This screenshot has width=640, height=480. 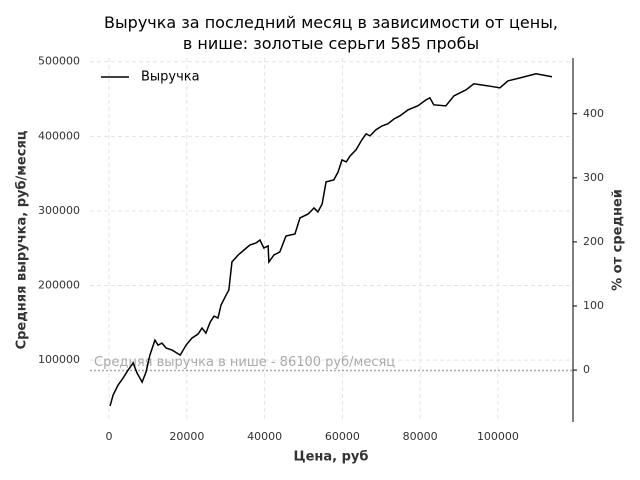 I want to click on y2-tick-label: 100, so click(x=593, y=305).